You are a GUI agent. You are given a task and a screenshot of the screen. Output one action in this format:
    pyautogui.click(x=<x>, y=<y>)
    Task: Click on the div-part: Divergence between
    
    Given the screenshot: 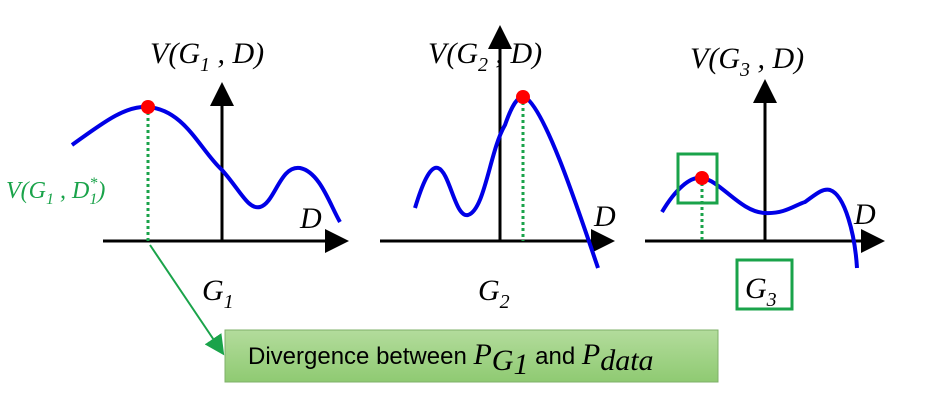 What is the action you would take?
    pyautogui.click(x=360, y=356)
    